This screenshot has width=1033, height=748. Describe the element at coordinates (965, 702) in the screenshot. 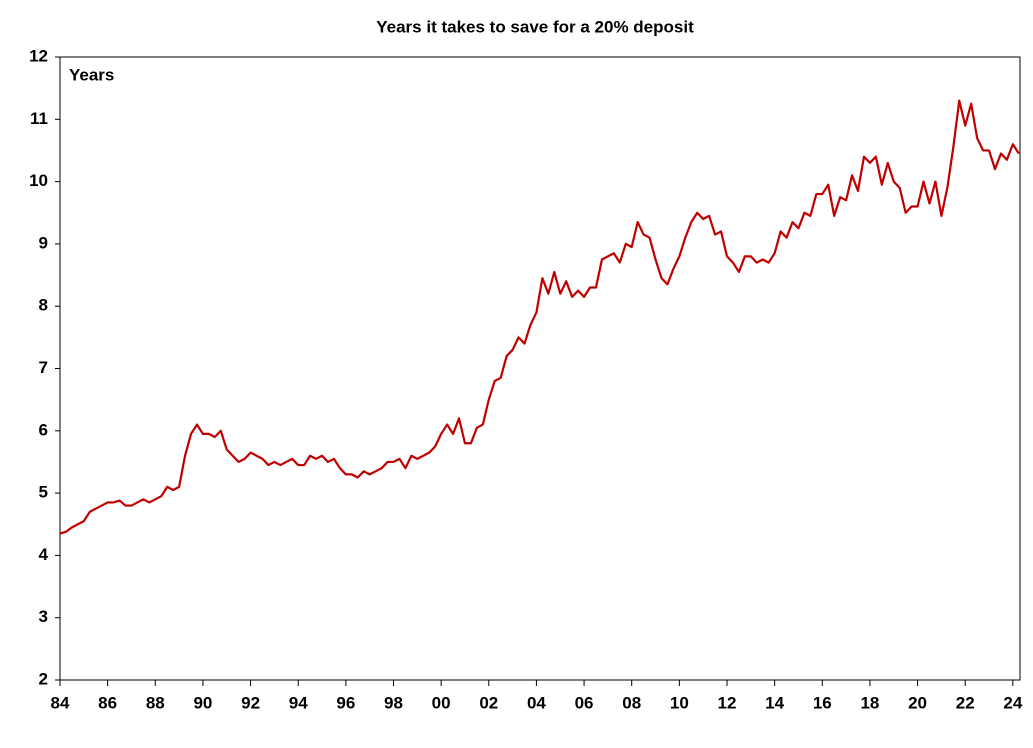

I see `x-tick-label: 22` at that location.